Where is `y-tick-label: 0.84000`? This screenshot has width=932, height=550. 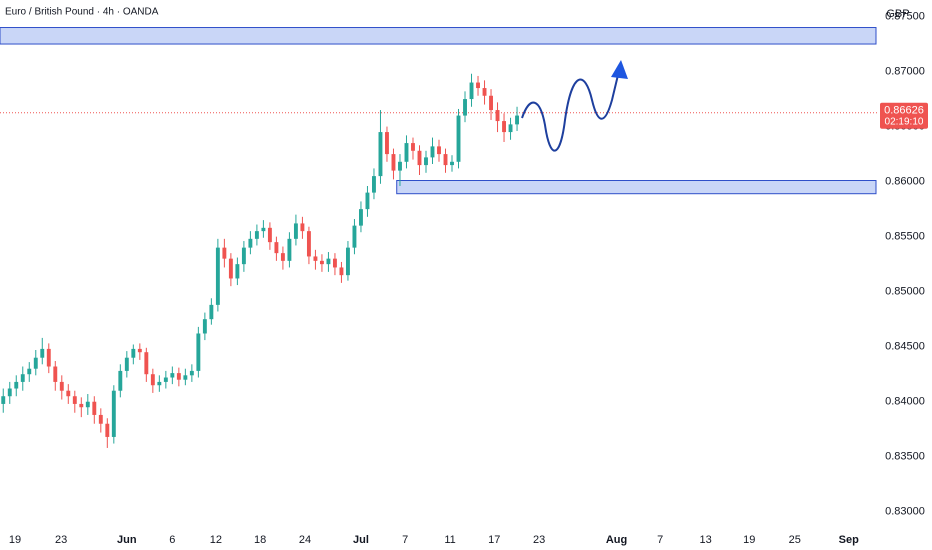
y-tick-label: 0.84000 is located at coordinates (905, 402).